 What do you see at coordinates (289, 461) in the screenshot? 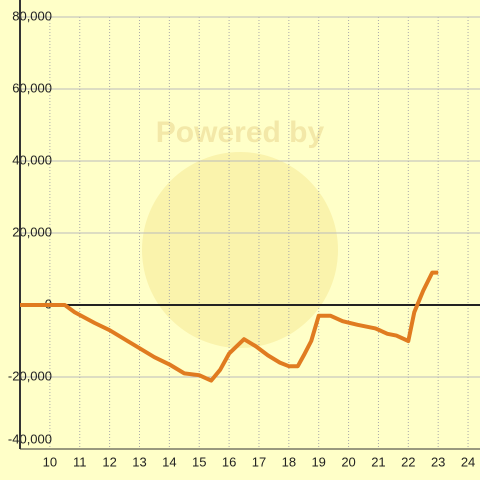
I see `x-tick-label: 18` at bounding box center [289, 461].